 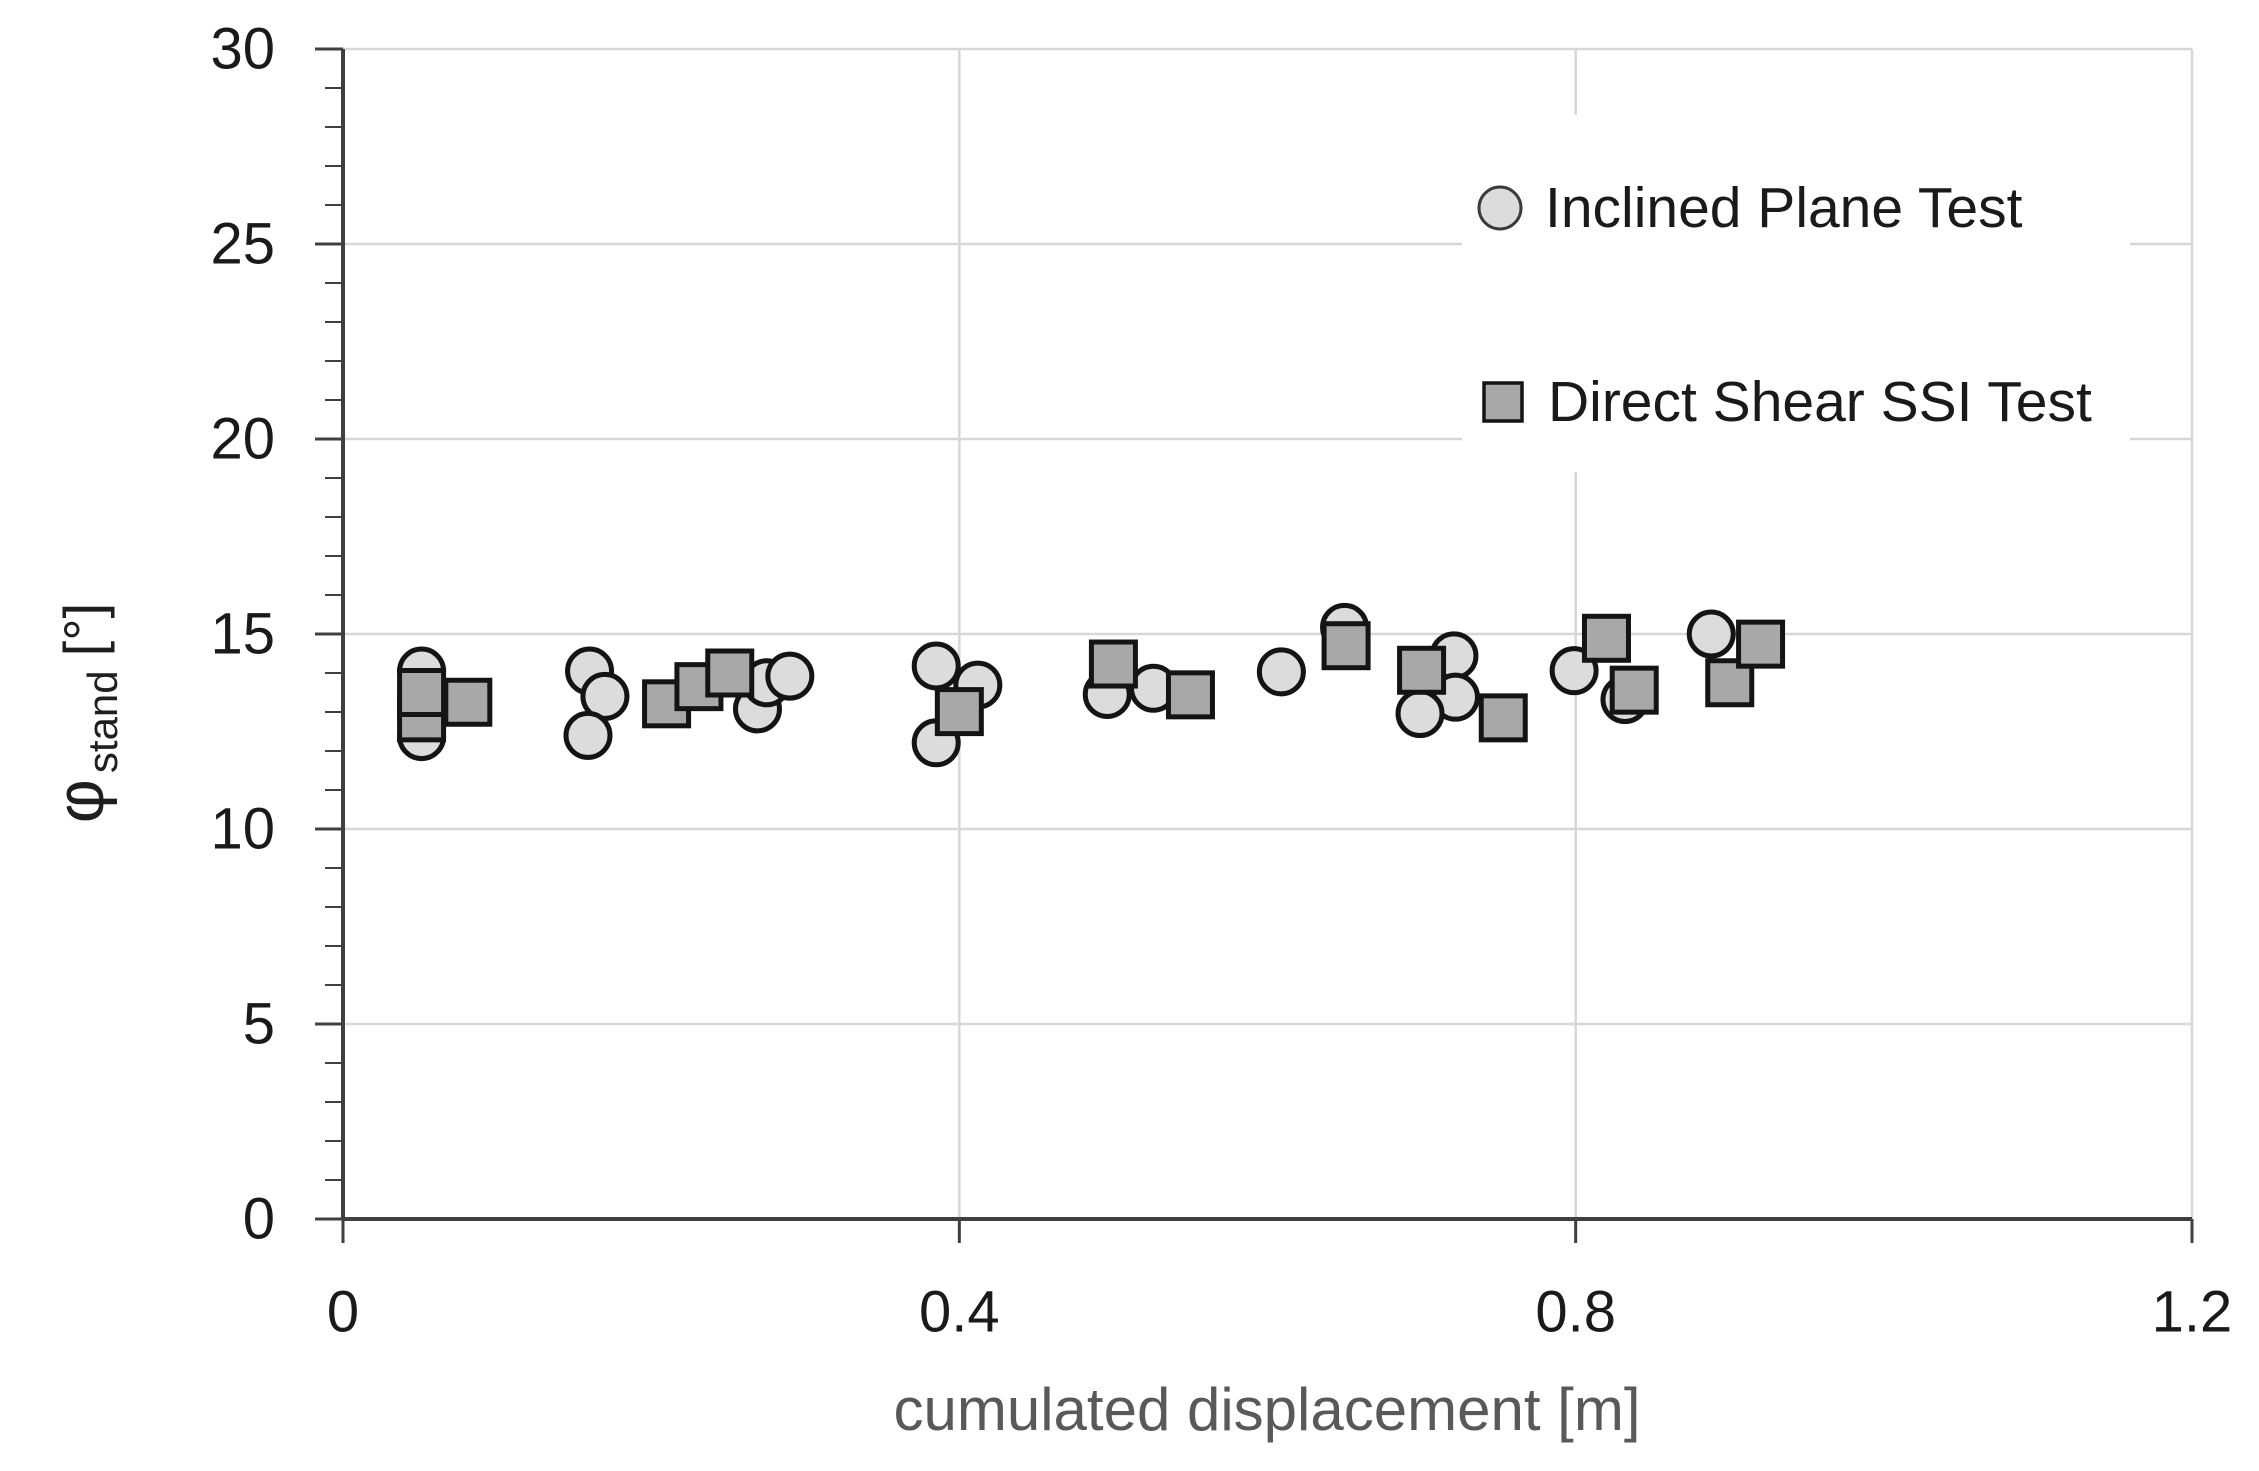 I want to click on legend-circle-marker-icon, so click(x=1500, y=208).